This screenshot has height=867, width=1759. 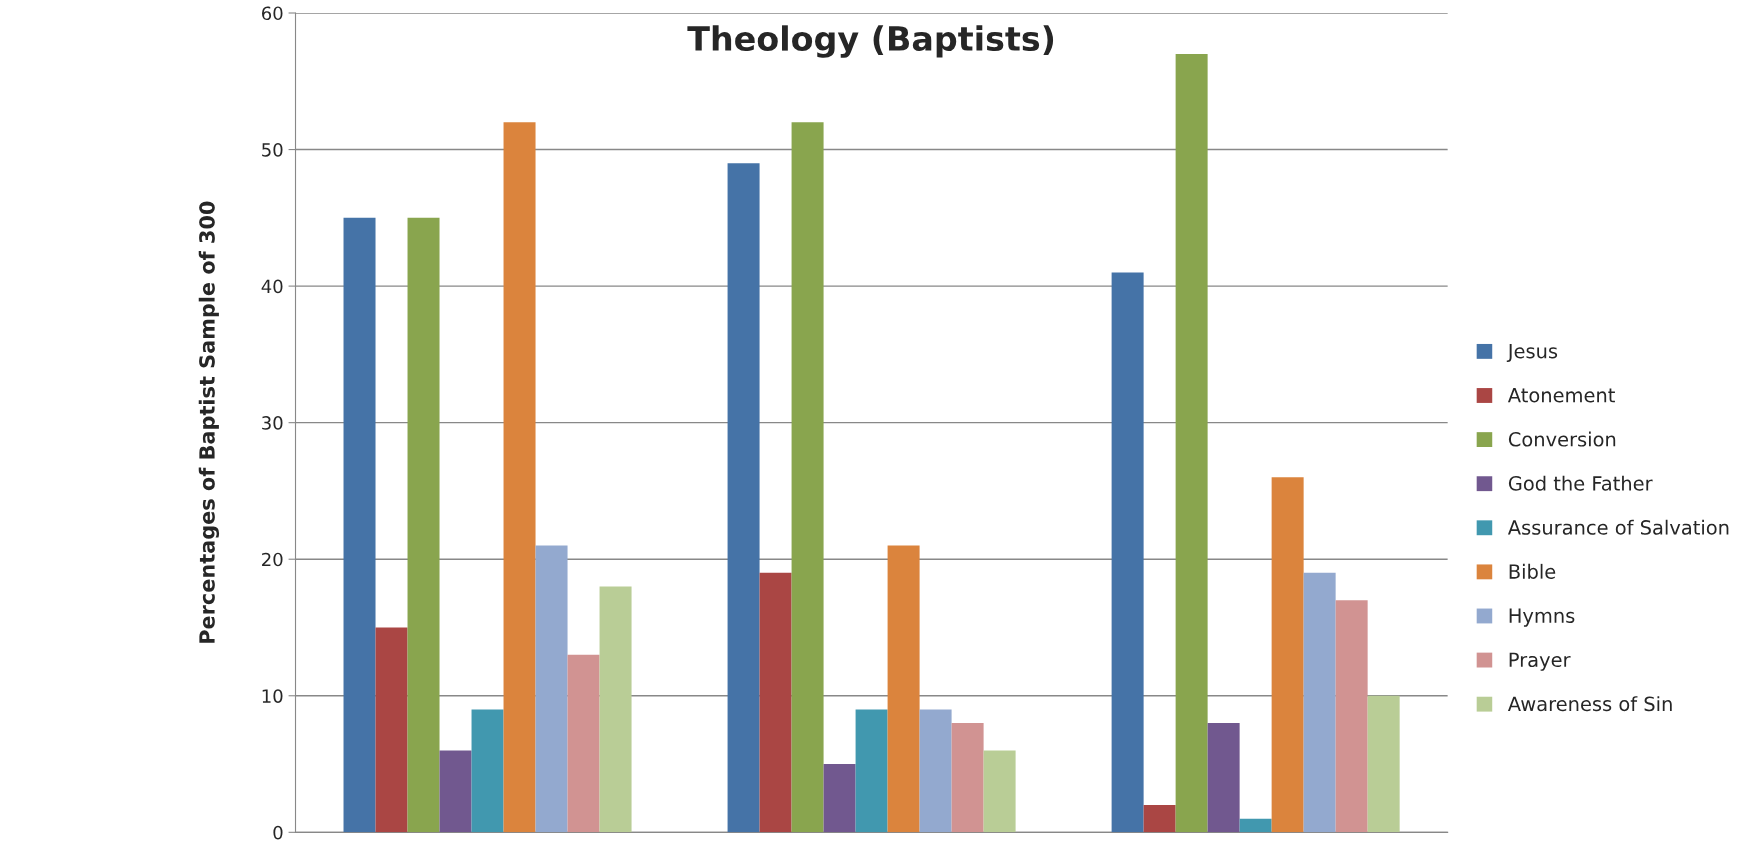 What do you see at coordinates (1580, 483) in the screenshot?
I see `legend-label: God the Father` at bounding box center [1580, 483].